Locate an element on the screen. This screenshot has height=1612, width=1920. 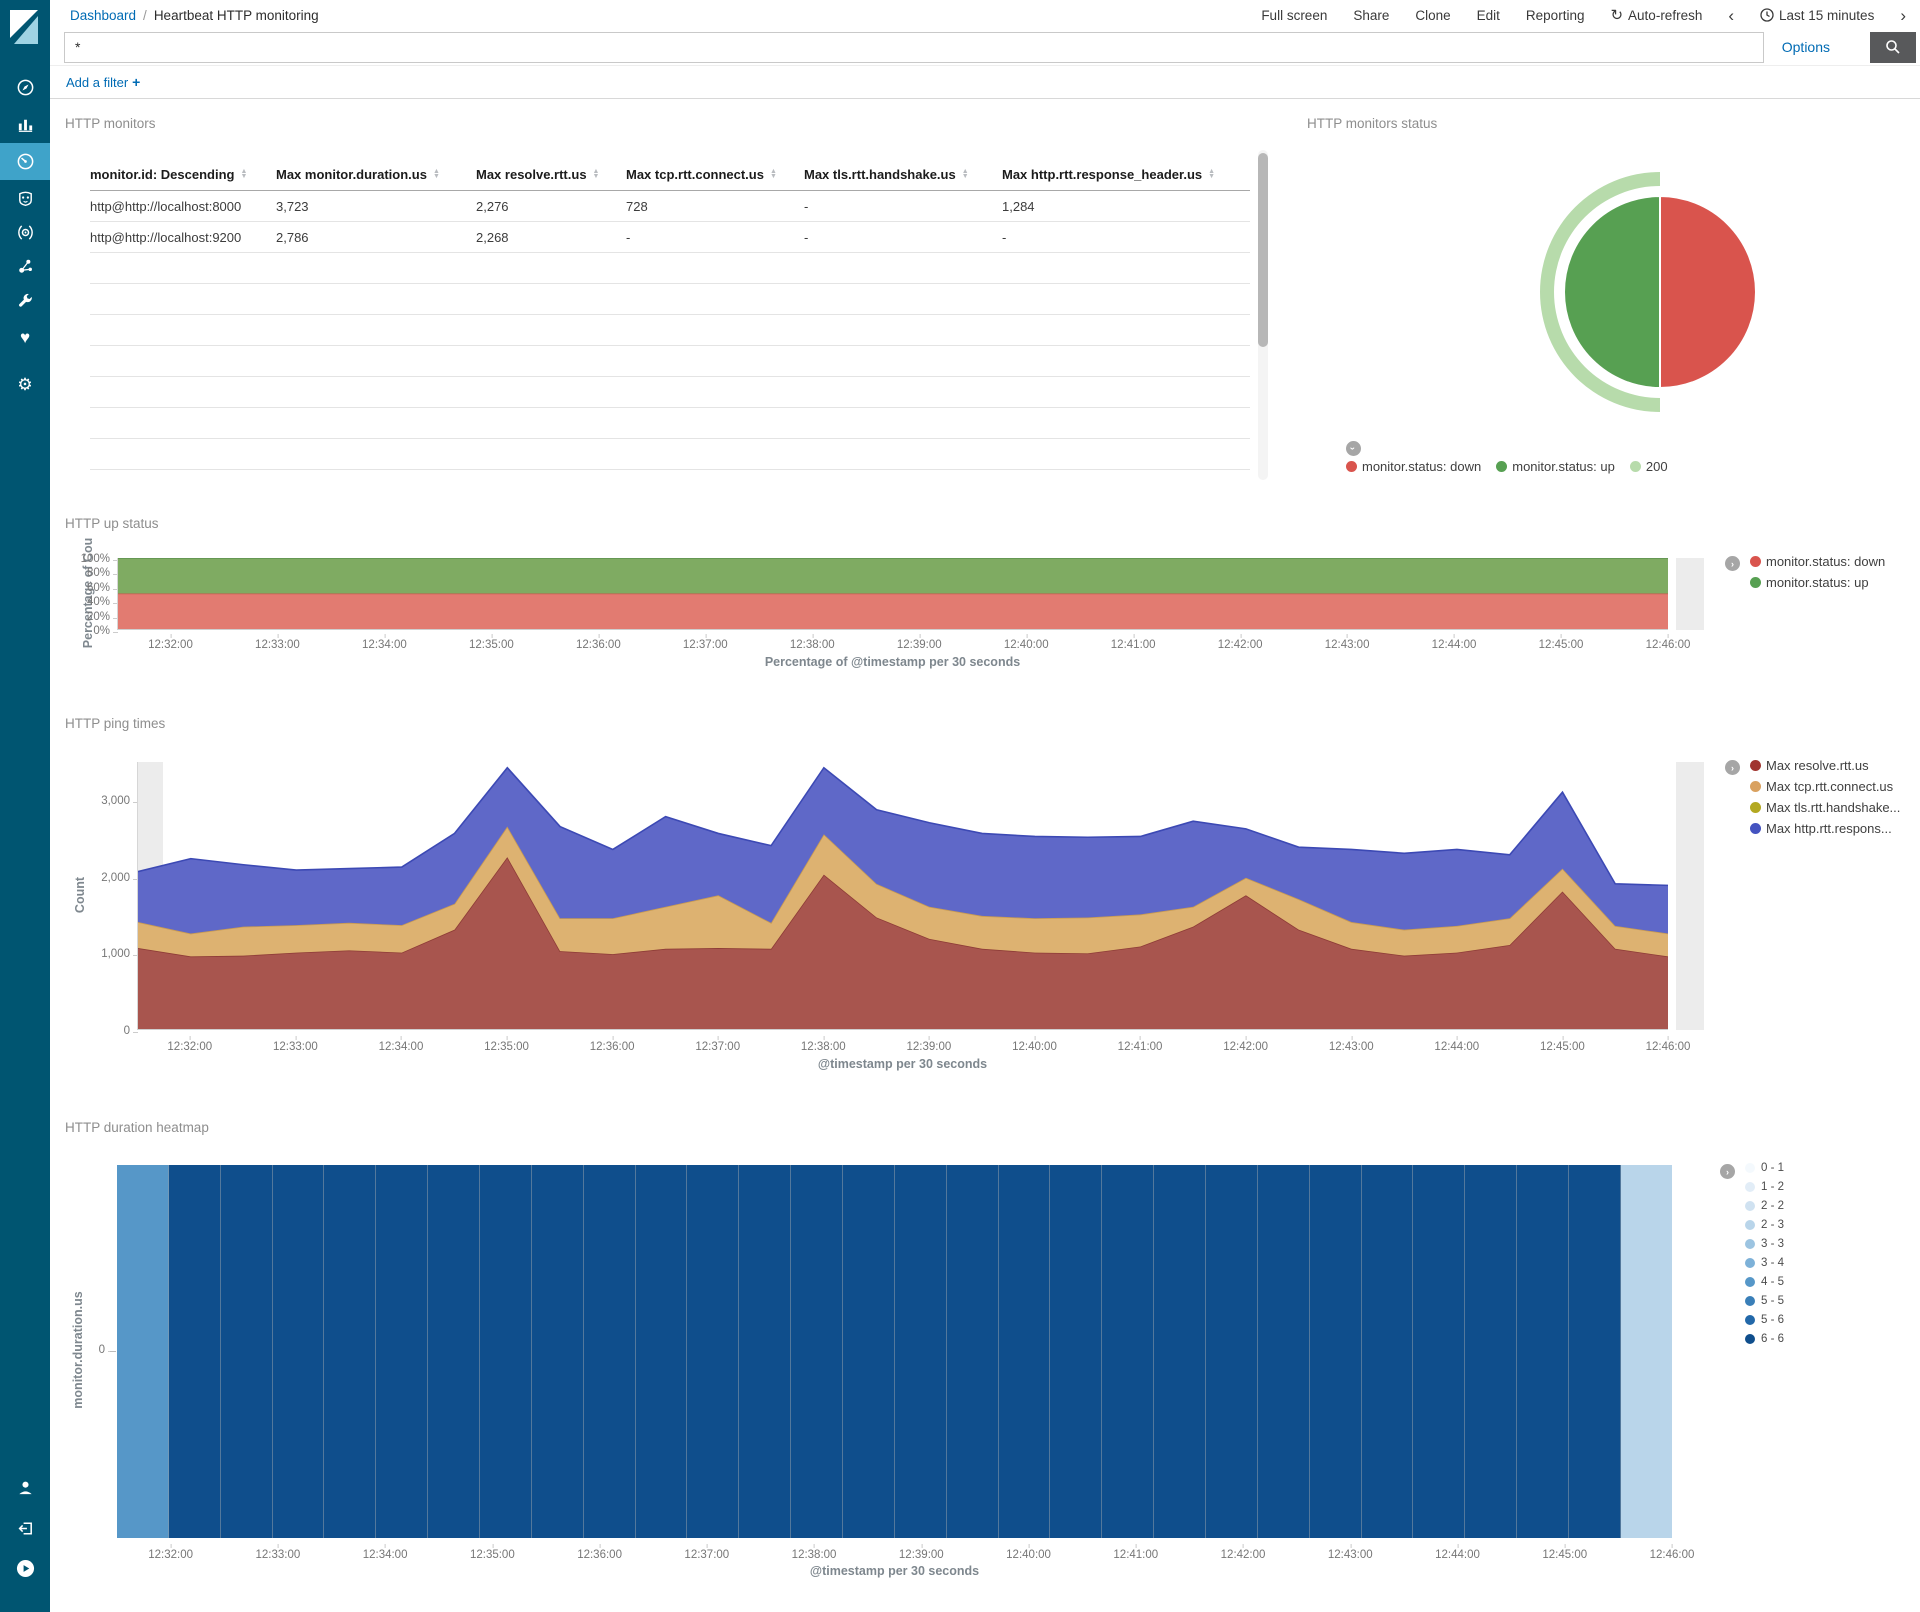
monitors-status-pie-chart is located at coordinates (1660, 292).